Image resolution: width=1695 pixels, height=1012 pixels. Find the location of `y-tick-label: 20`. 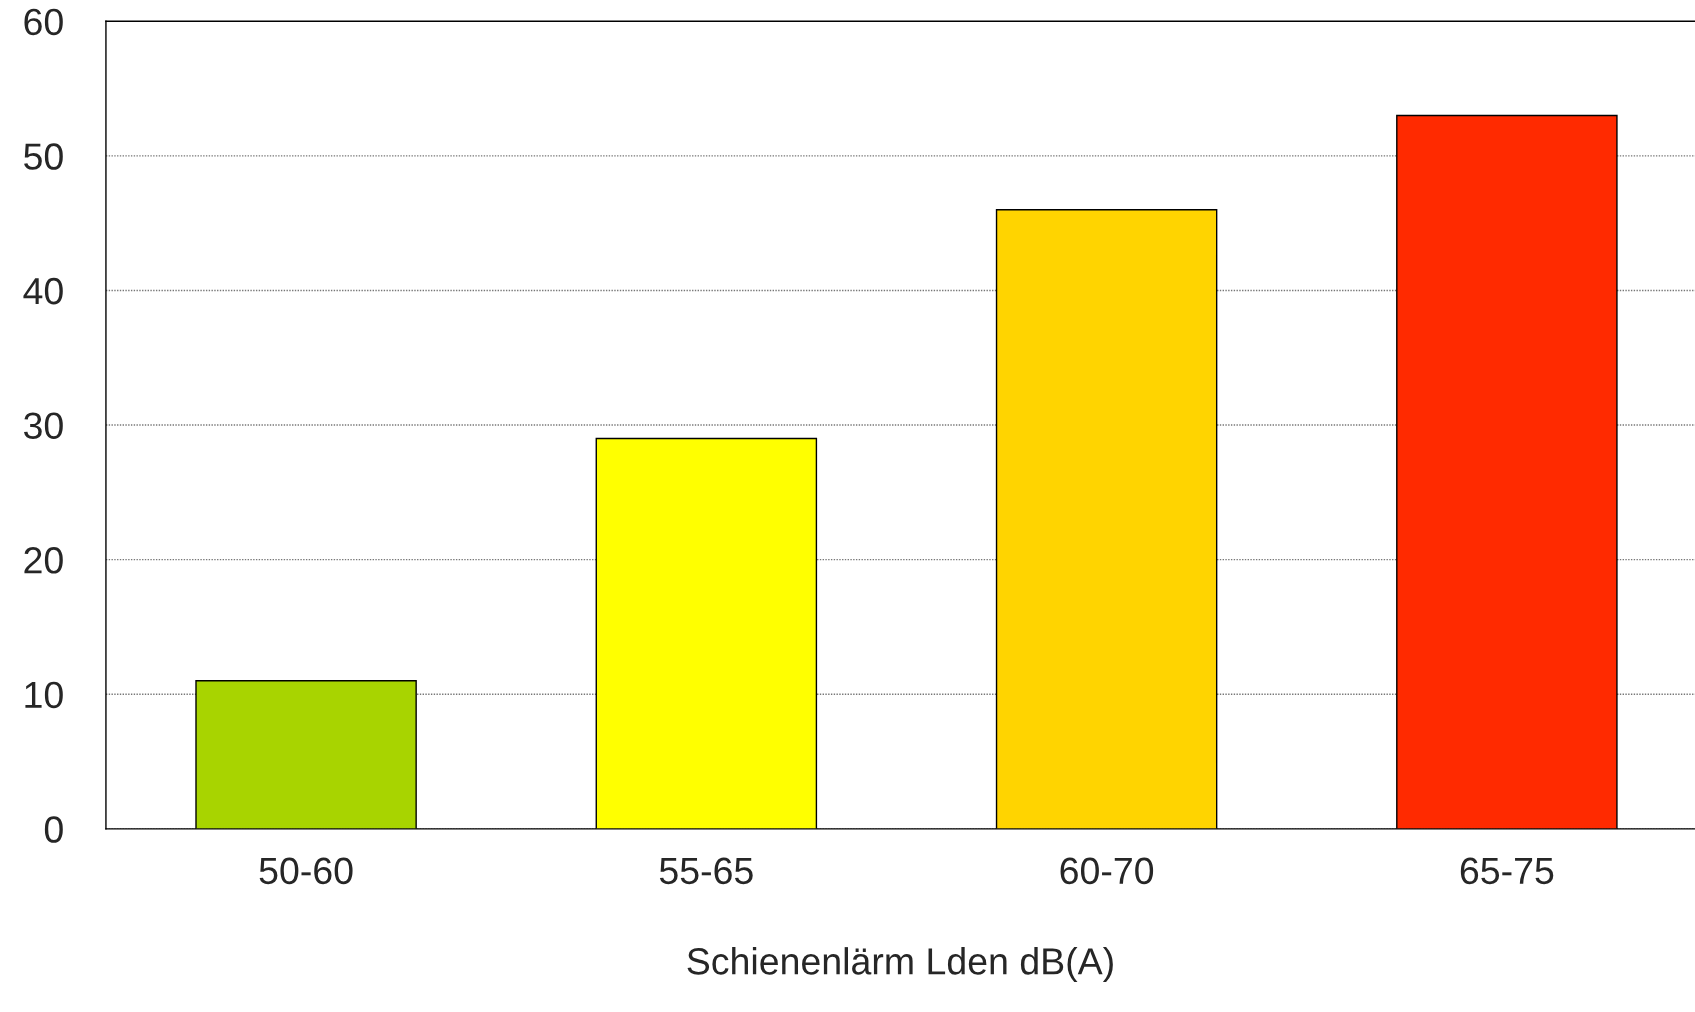

y-tick-label: 20 is located at coordinates (43, 560).